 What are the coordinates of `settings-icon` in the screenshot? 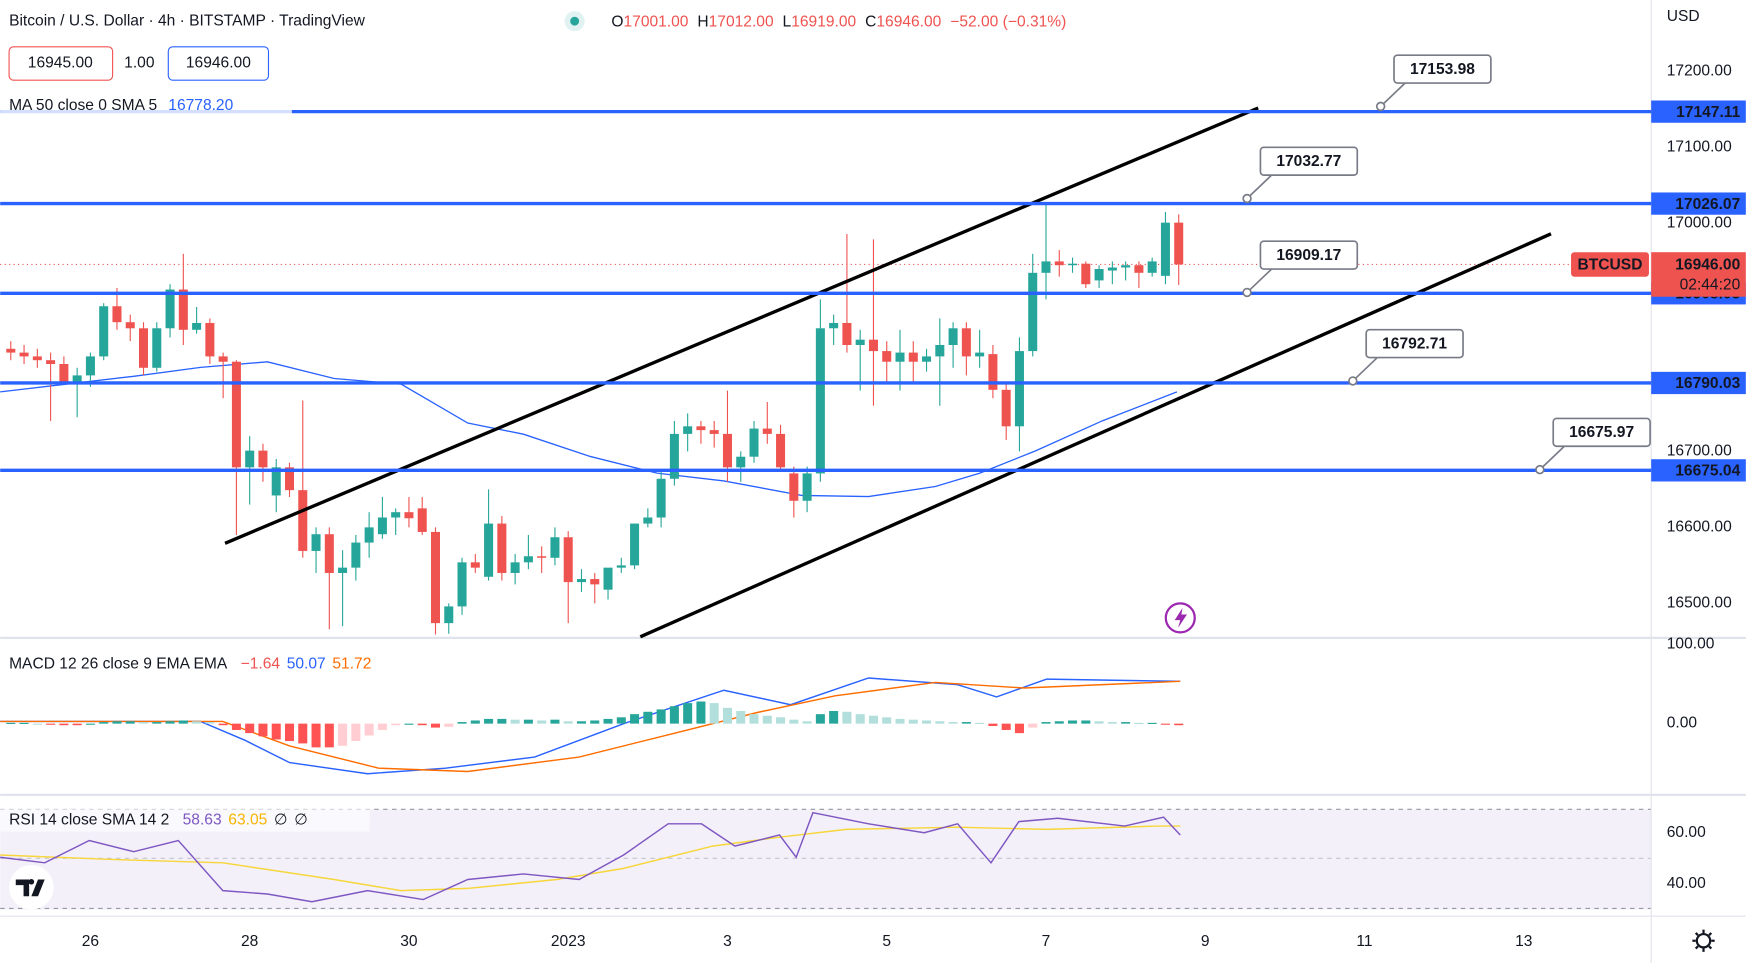 It's located at (1703, 940).